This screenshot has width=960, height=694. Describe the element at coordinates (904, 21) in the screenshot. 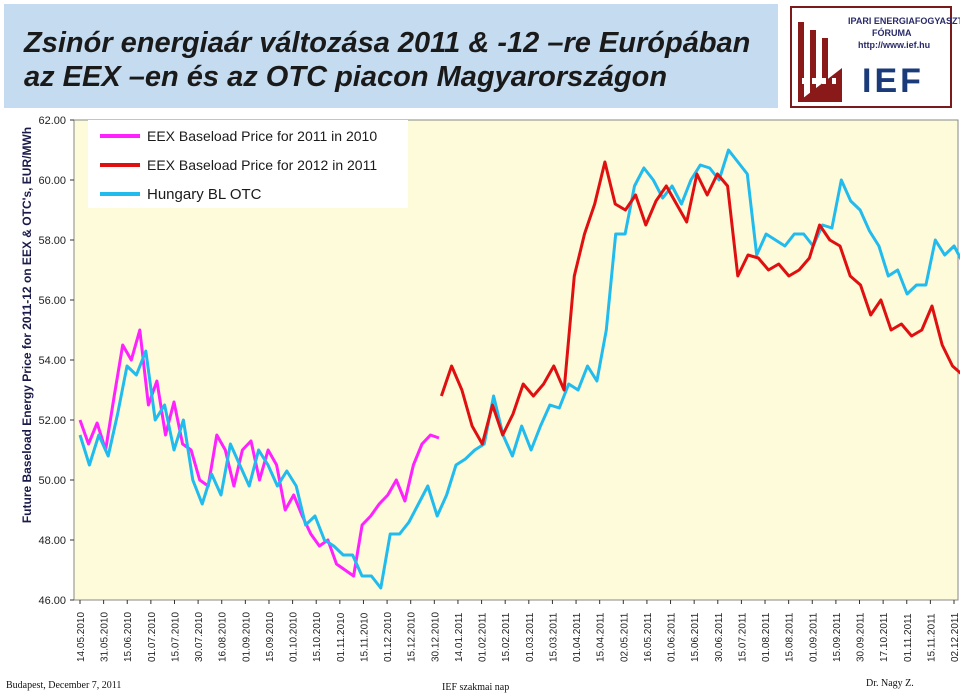

I see `logo-line-1: IPARI ENERGIAFOGYASZTÓK` at that location.